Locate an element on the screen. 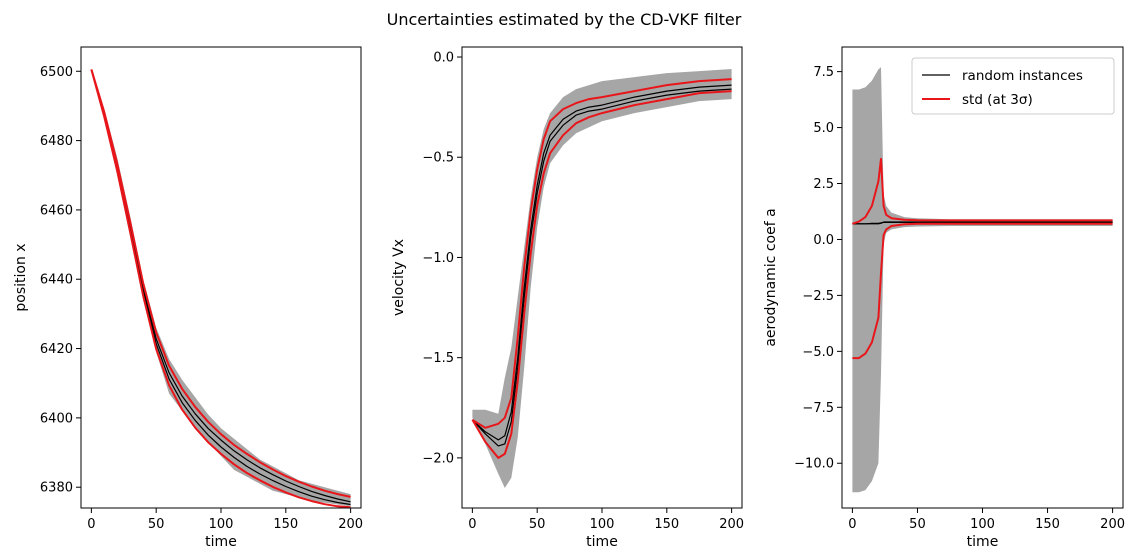  y-tick-label: −2.5 is located at coordinates (818, 296).